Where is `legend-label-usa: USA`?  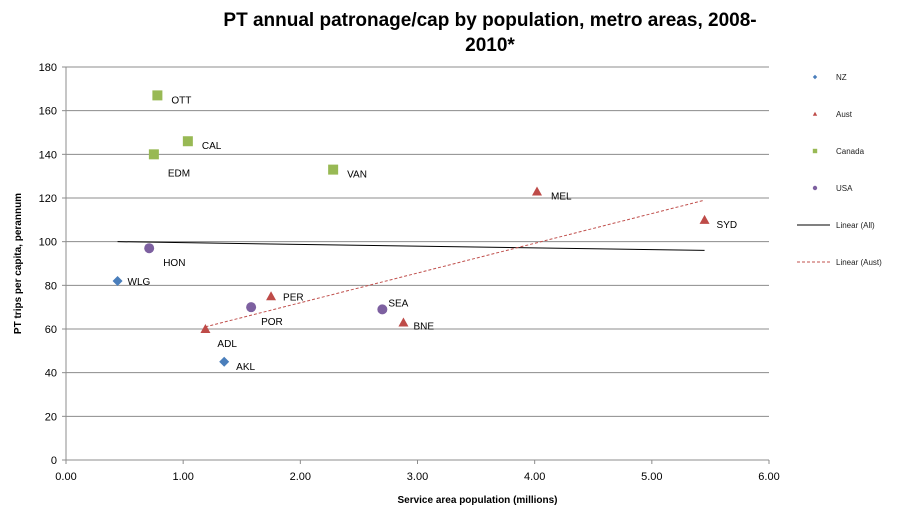 legend-label-usa: USA is located at coordinates (844, 188).